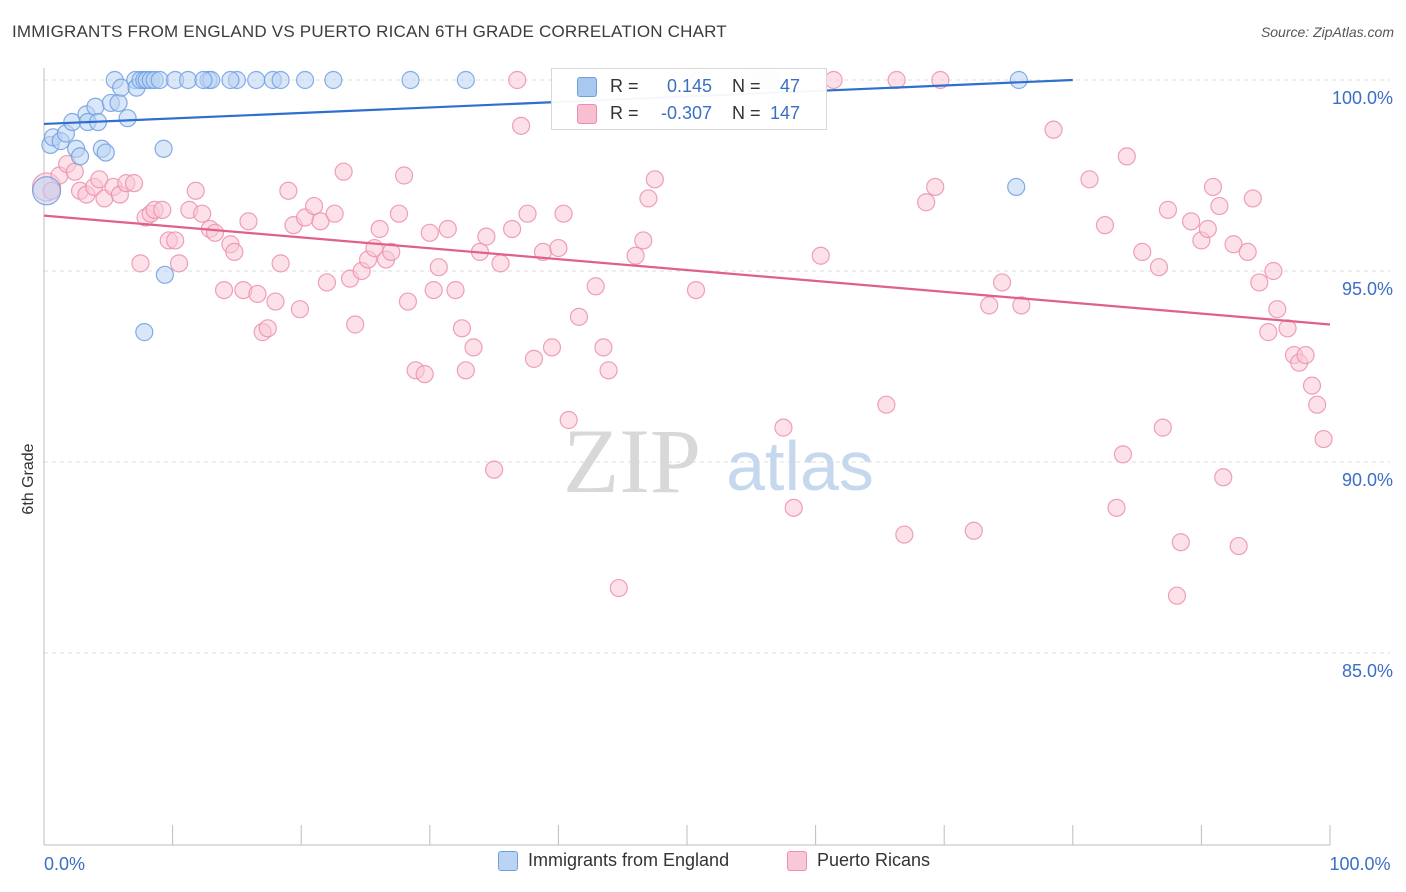 This screenshot has height=892, width=1406. Describe the element at coordinates (718, 461) in the screenshot. I see `watermark: ZIP atlas` at that location.